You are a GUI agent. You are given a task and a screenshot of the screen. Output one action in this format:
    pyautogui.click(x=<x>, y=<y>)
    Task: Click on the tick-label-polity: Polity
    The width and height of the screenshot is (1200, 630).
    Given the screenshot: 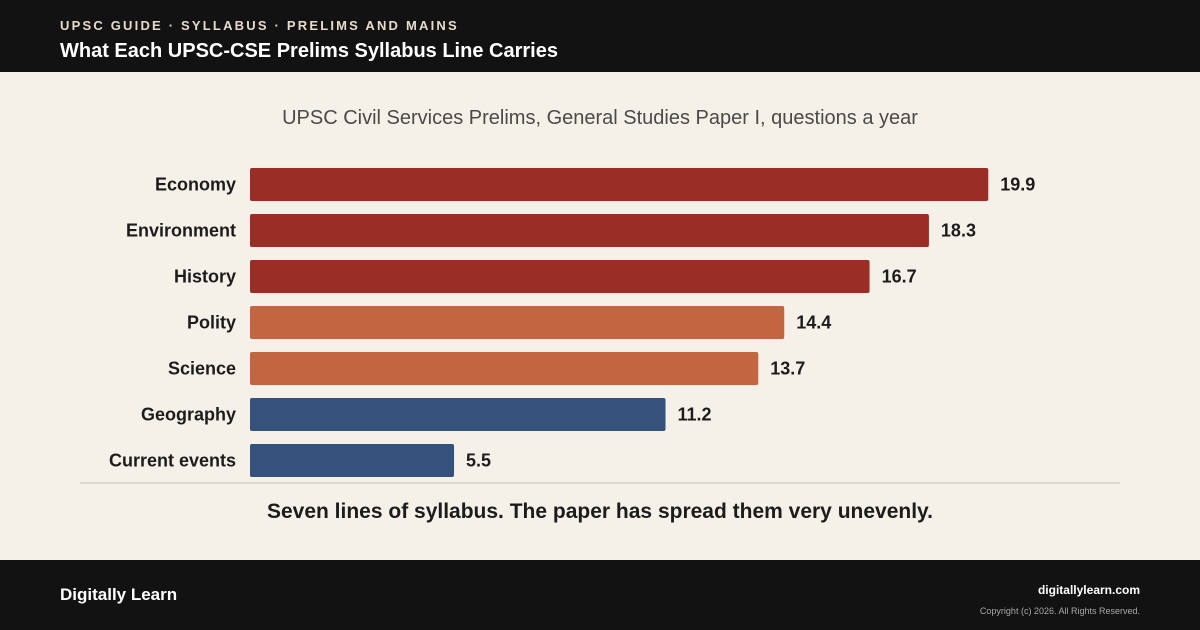 What is the action you would take?
    pyautogui.click(x=211, y=323)
    